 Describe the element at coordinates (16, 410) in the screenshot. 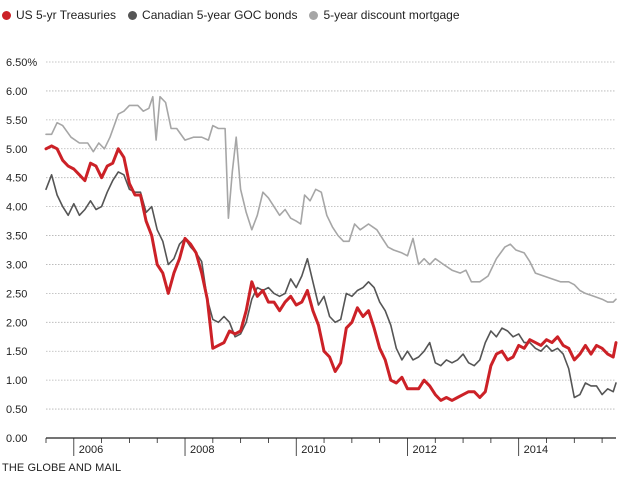

I see `y-tick-label-1: 0.50` at that location.